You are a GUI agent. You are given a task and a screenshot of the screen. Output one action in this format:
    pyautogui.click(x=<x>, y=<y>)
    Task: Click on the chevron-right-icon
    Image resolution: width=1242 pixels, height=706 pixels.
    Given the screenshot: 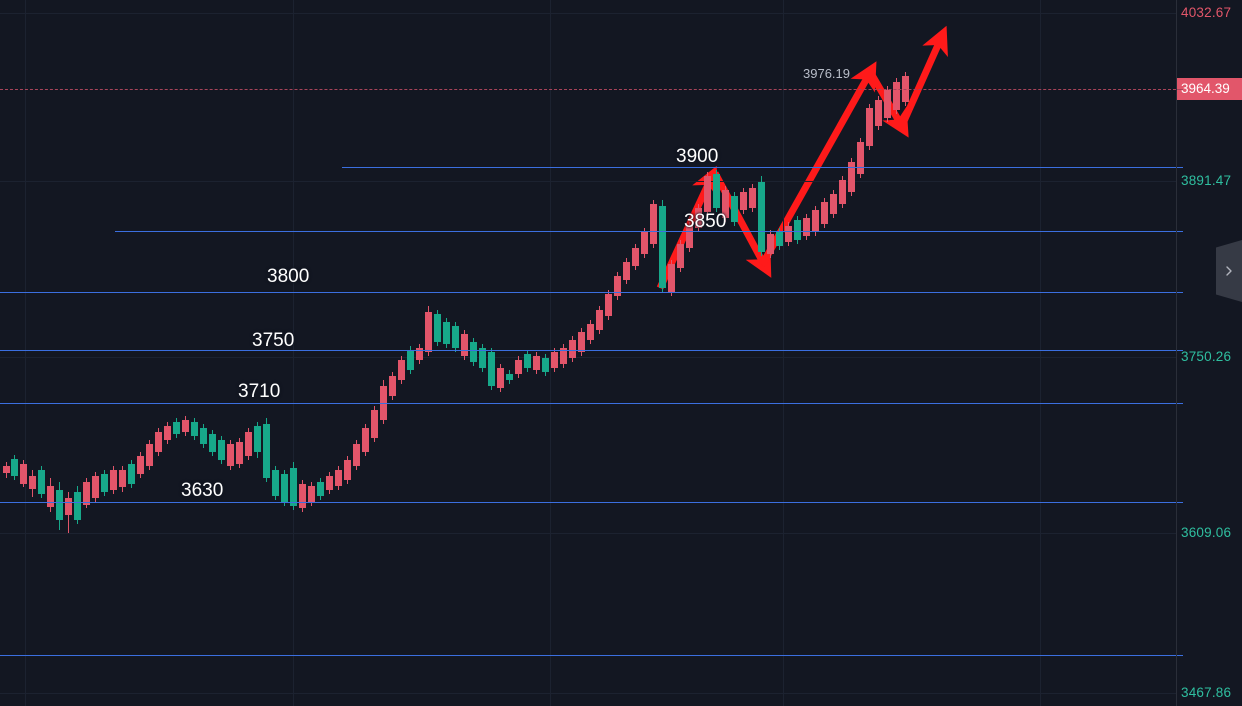 What is the action you would take?
    pyautogui.click(x=1229, y=271)
    